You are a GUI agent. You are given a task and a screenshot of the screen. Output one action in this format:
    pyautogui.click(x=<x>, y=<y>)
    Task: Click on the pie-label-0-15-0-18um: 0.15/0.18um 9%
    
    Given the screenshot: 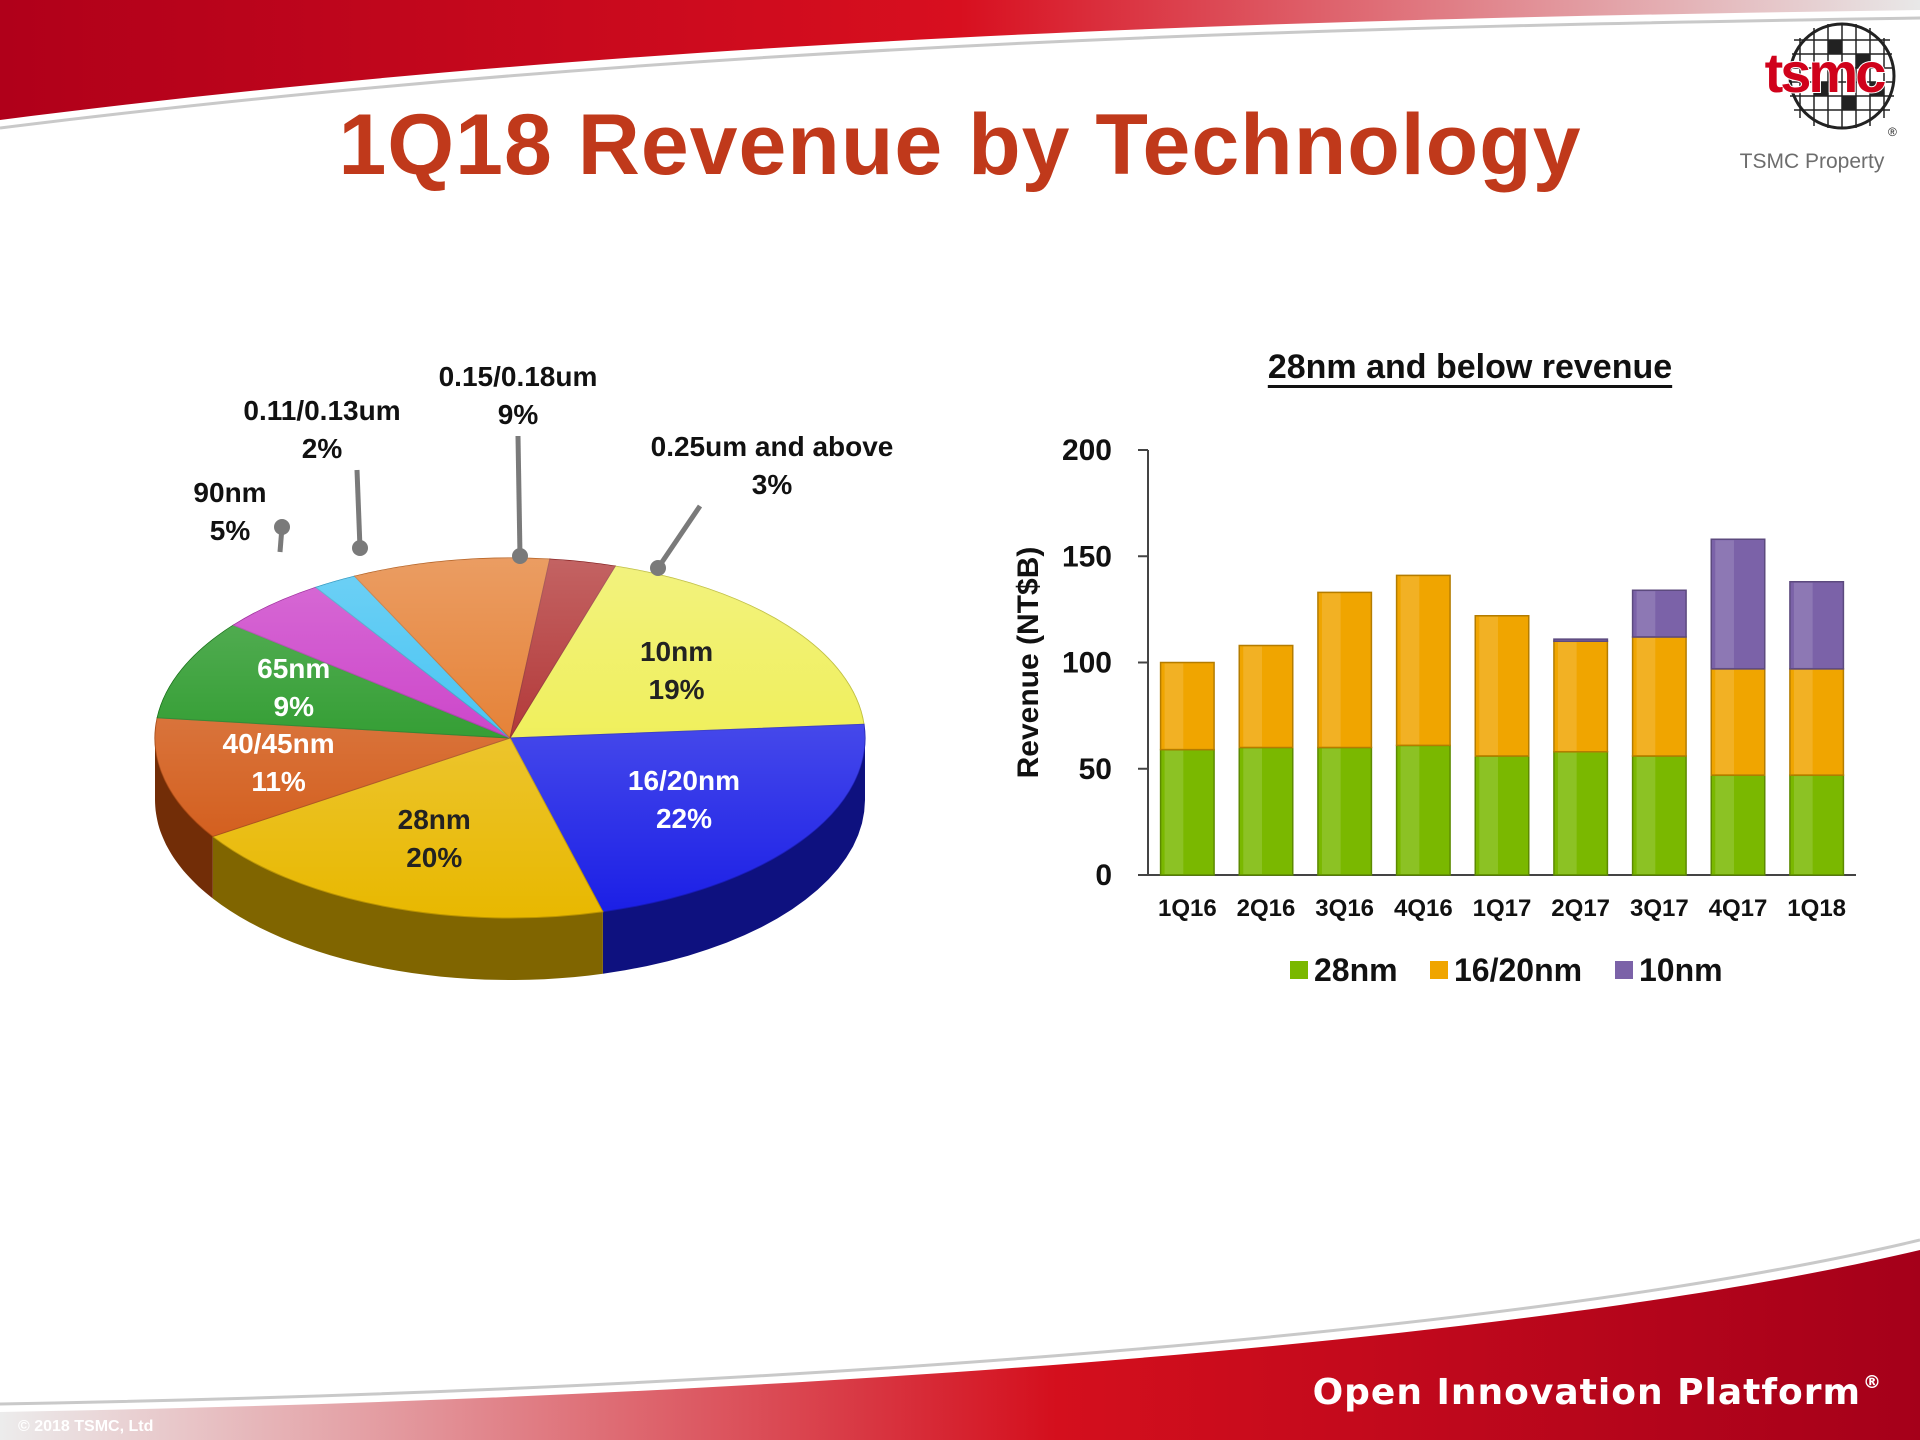 What is the action you would take?
    pyautogui.click(x=518, y=396)
    